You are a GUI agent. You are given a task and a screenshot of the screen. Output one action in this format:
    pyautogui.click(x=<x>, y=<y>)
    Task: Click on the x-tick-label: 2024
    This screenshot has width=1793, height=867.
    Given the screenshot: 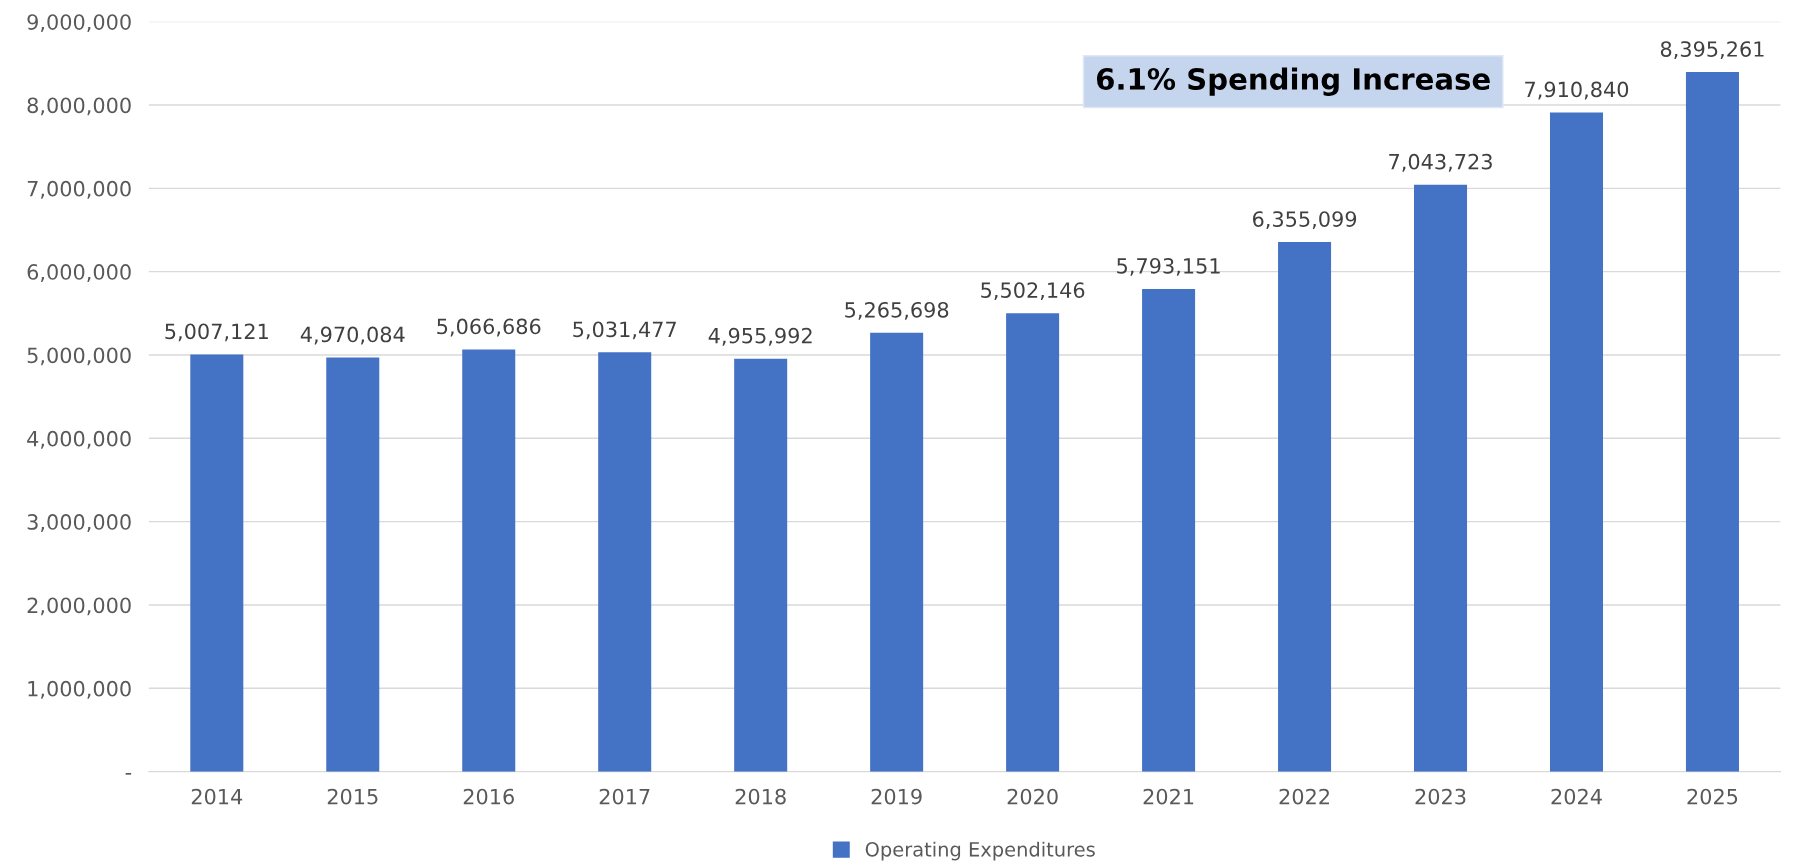 What is the action you would take?
    pyautogui.click(x=1576, y=796)
    